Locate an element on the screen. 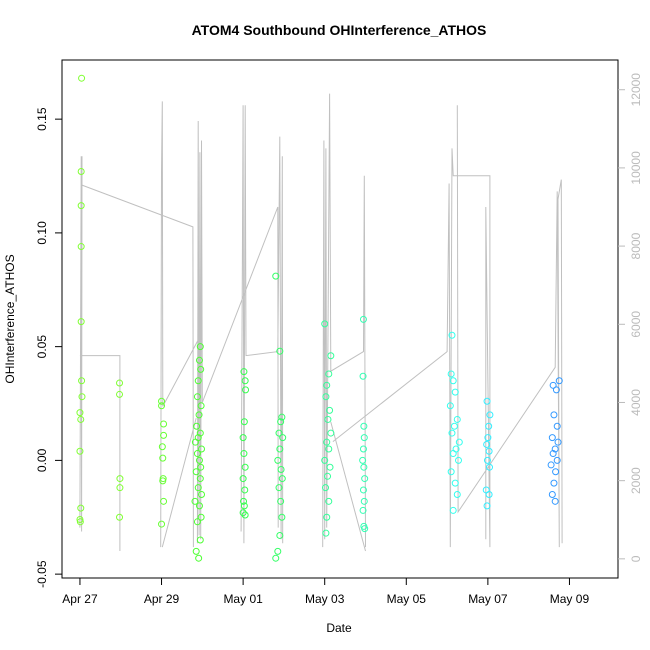  y2-tick-label: 10000 is located at coordinates (636, 168).